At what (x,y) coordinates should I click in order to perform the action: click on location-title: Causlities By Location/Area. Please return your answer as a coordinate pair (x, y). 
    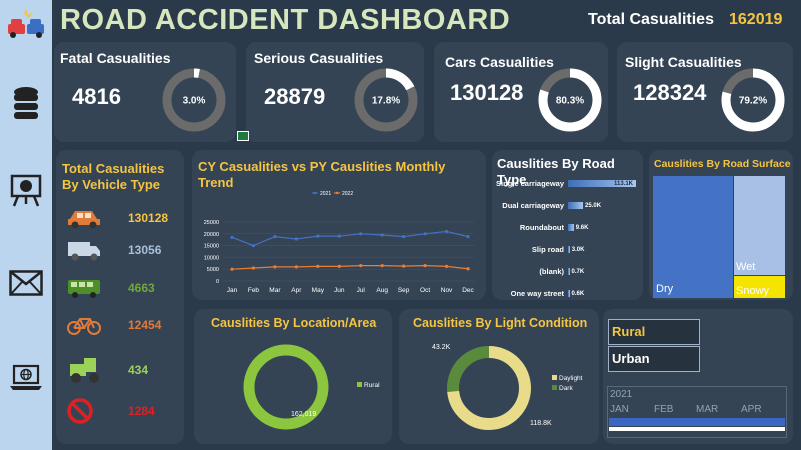
    Looking at the image, I should click on (294, 323).